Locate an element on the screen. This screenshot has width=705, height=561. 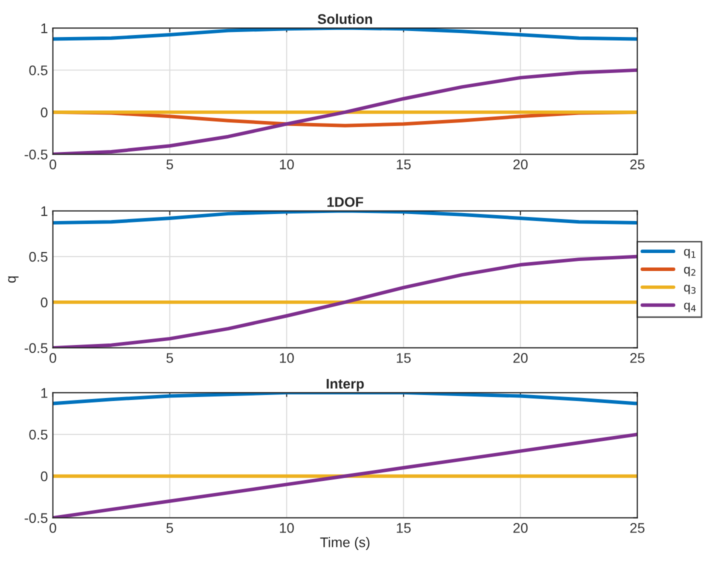
x-axis-title: Time (s) is located at coordinates (345, 543).